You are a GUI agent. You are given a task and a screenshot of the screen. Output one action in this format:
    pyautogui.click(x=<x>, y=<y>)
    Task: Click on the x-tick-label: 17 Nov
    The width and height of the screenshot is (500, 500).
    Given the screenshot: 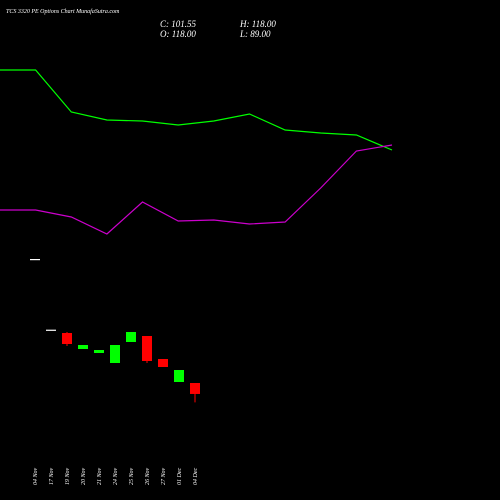 What is the action you would take?
    pyautogui.click(x=52, y=476)
    